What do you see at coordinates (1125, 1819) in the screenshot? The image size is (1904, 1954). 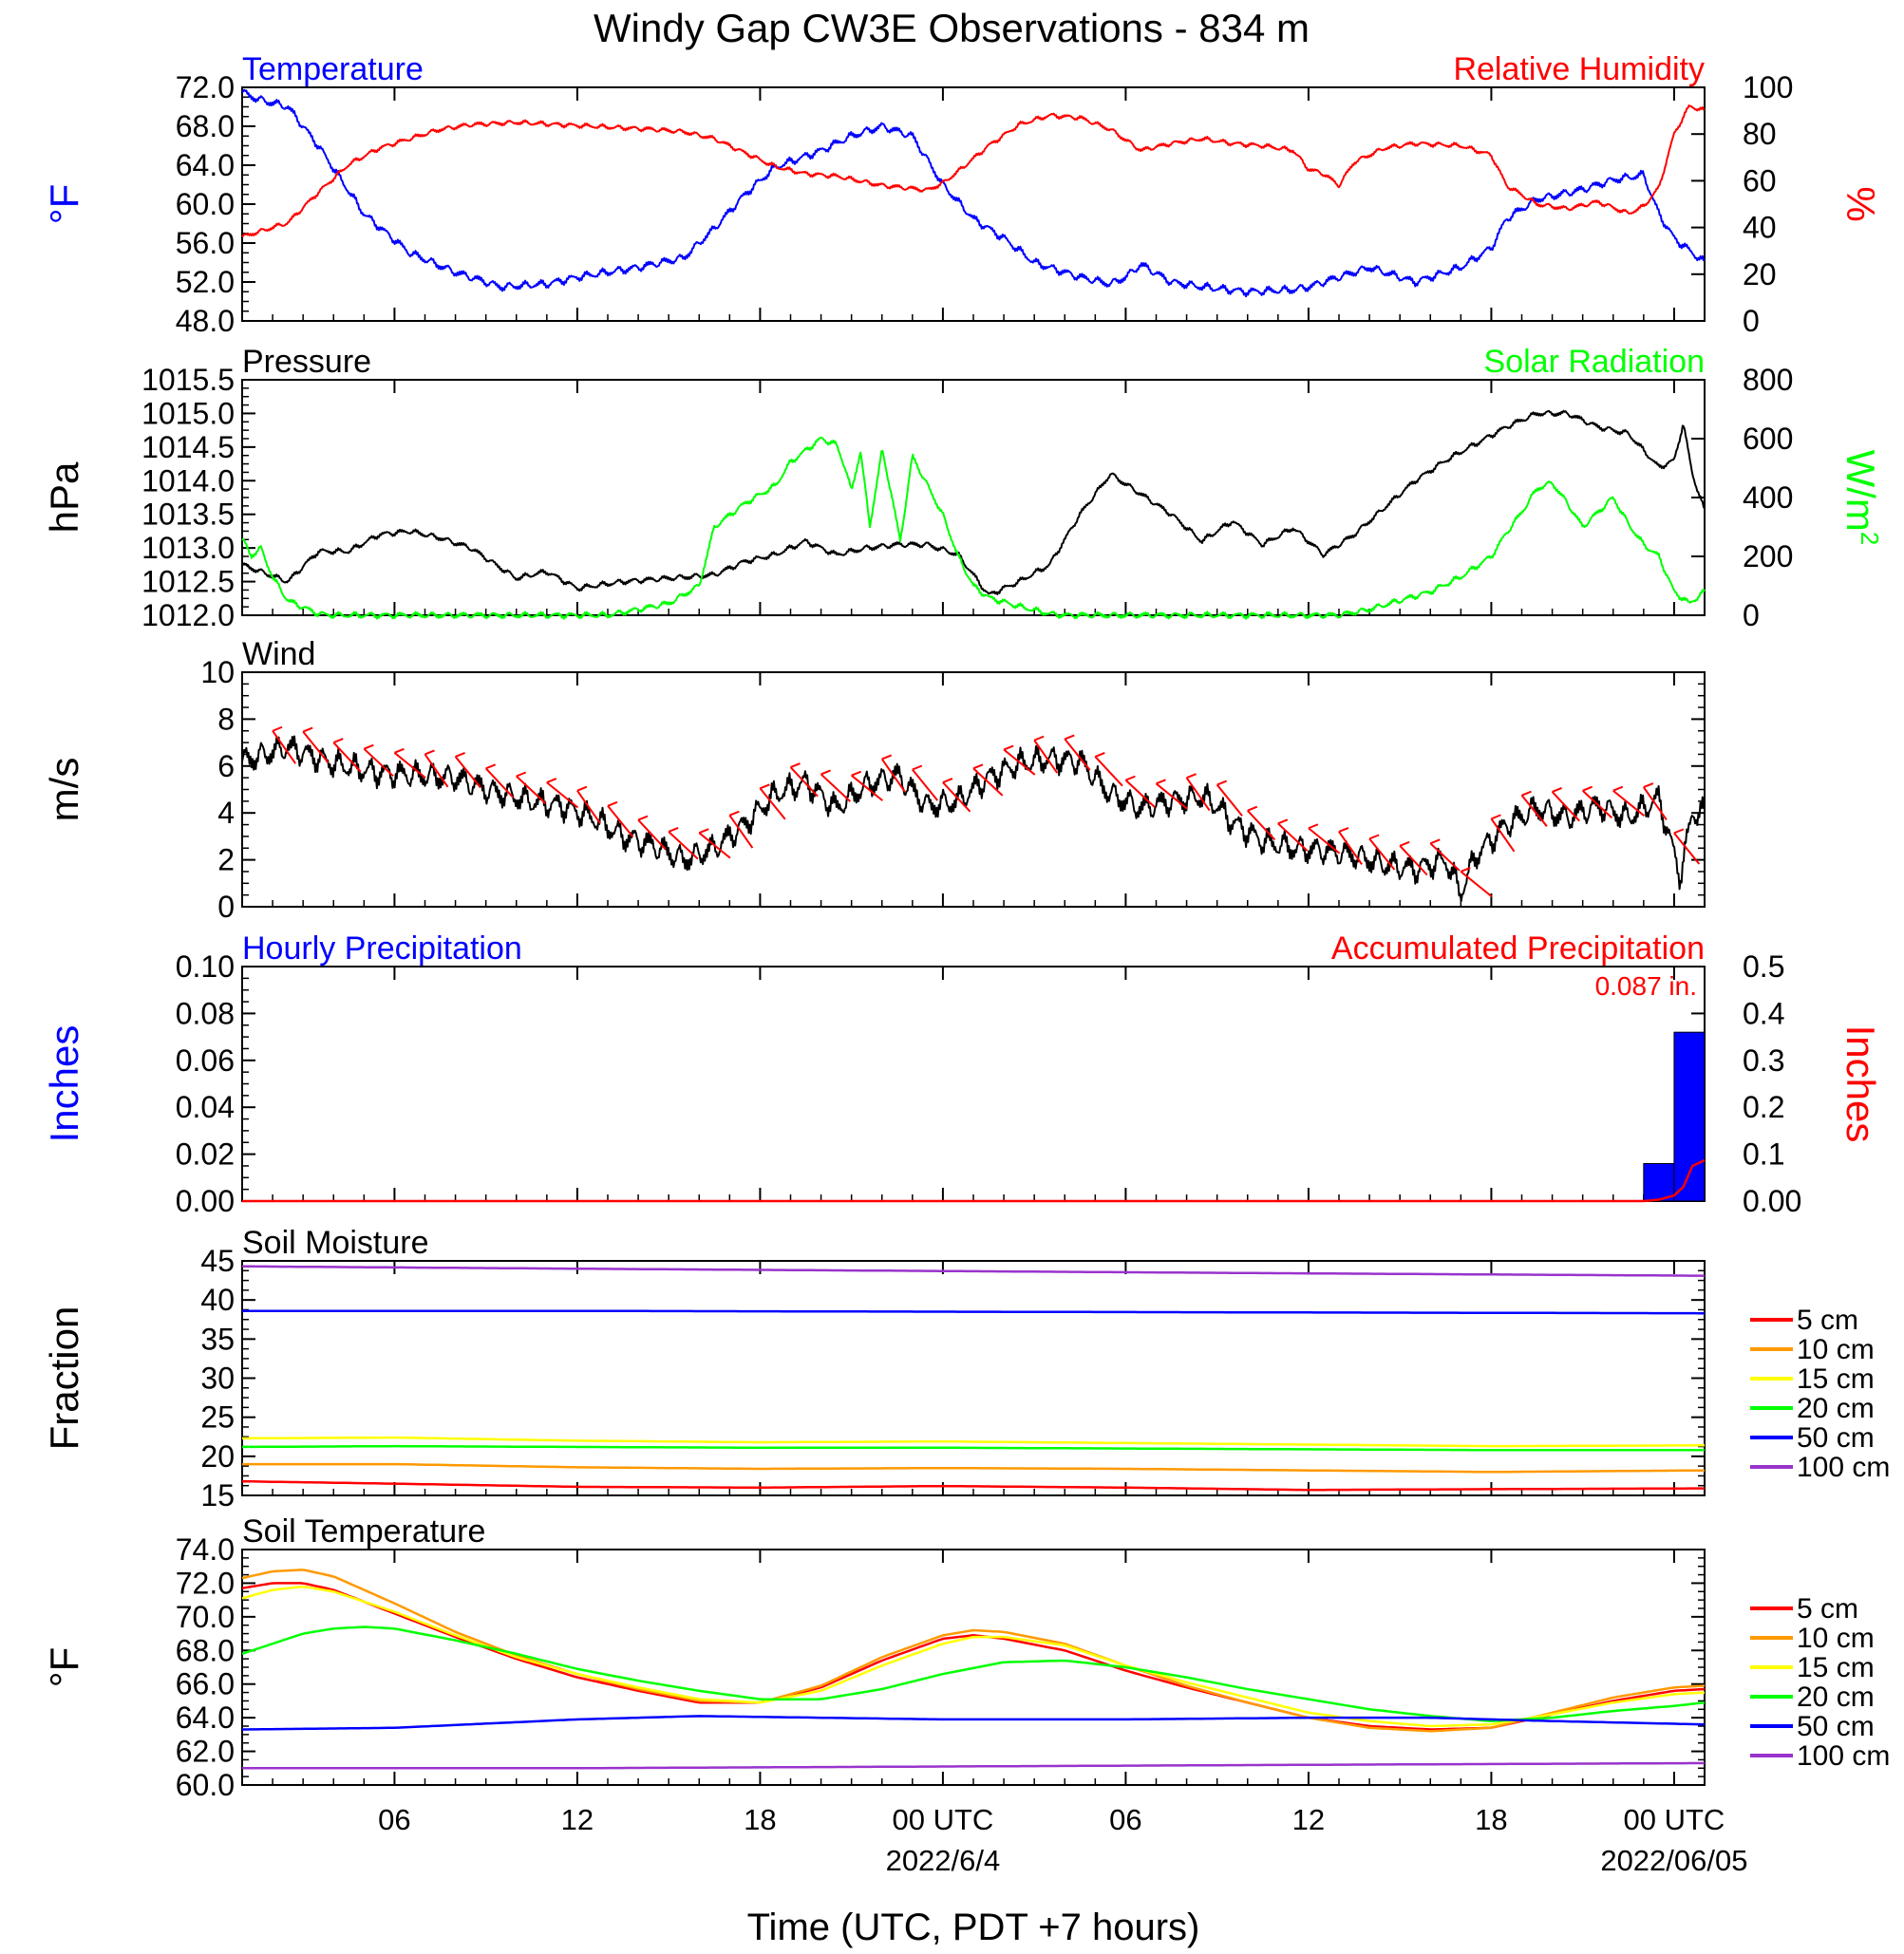 I see `x-tick-label: 06` at bounding box center [1125, 1819].